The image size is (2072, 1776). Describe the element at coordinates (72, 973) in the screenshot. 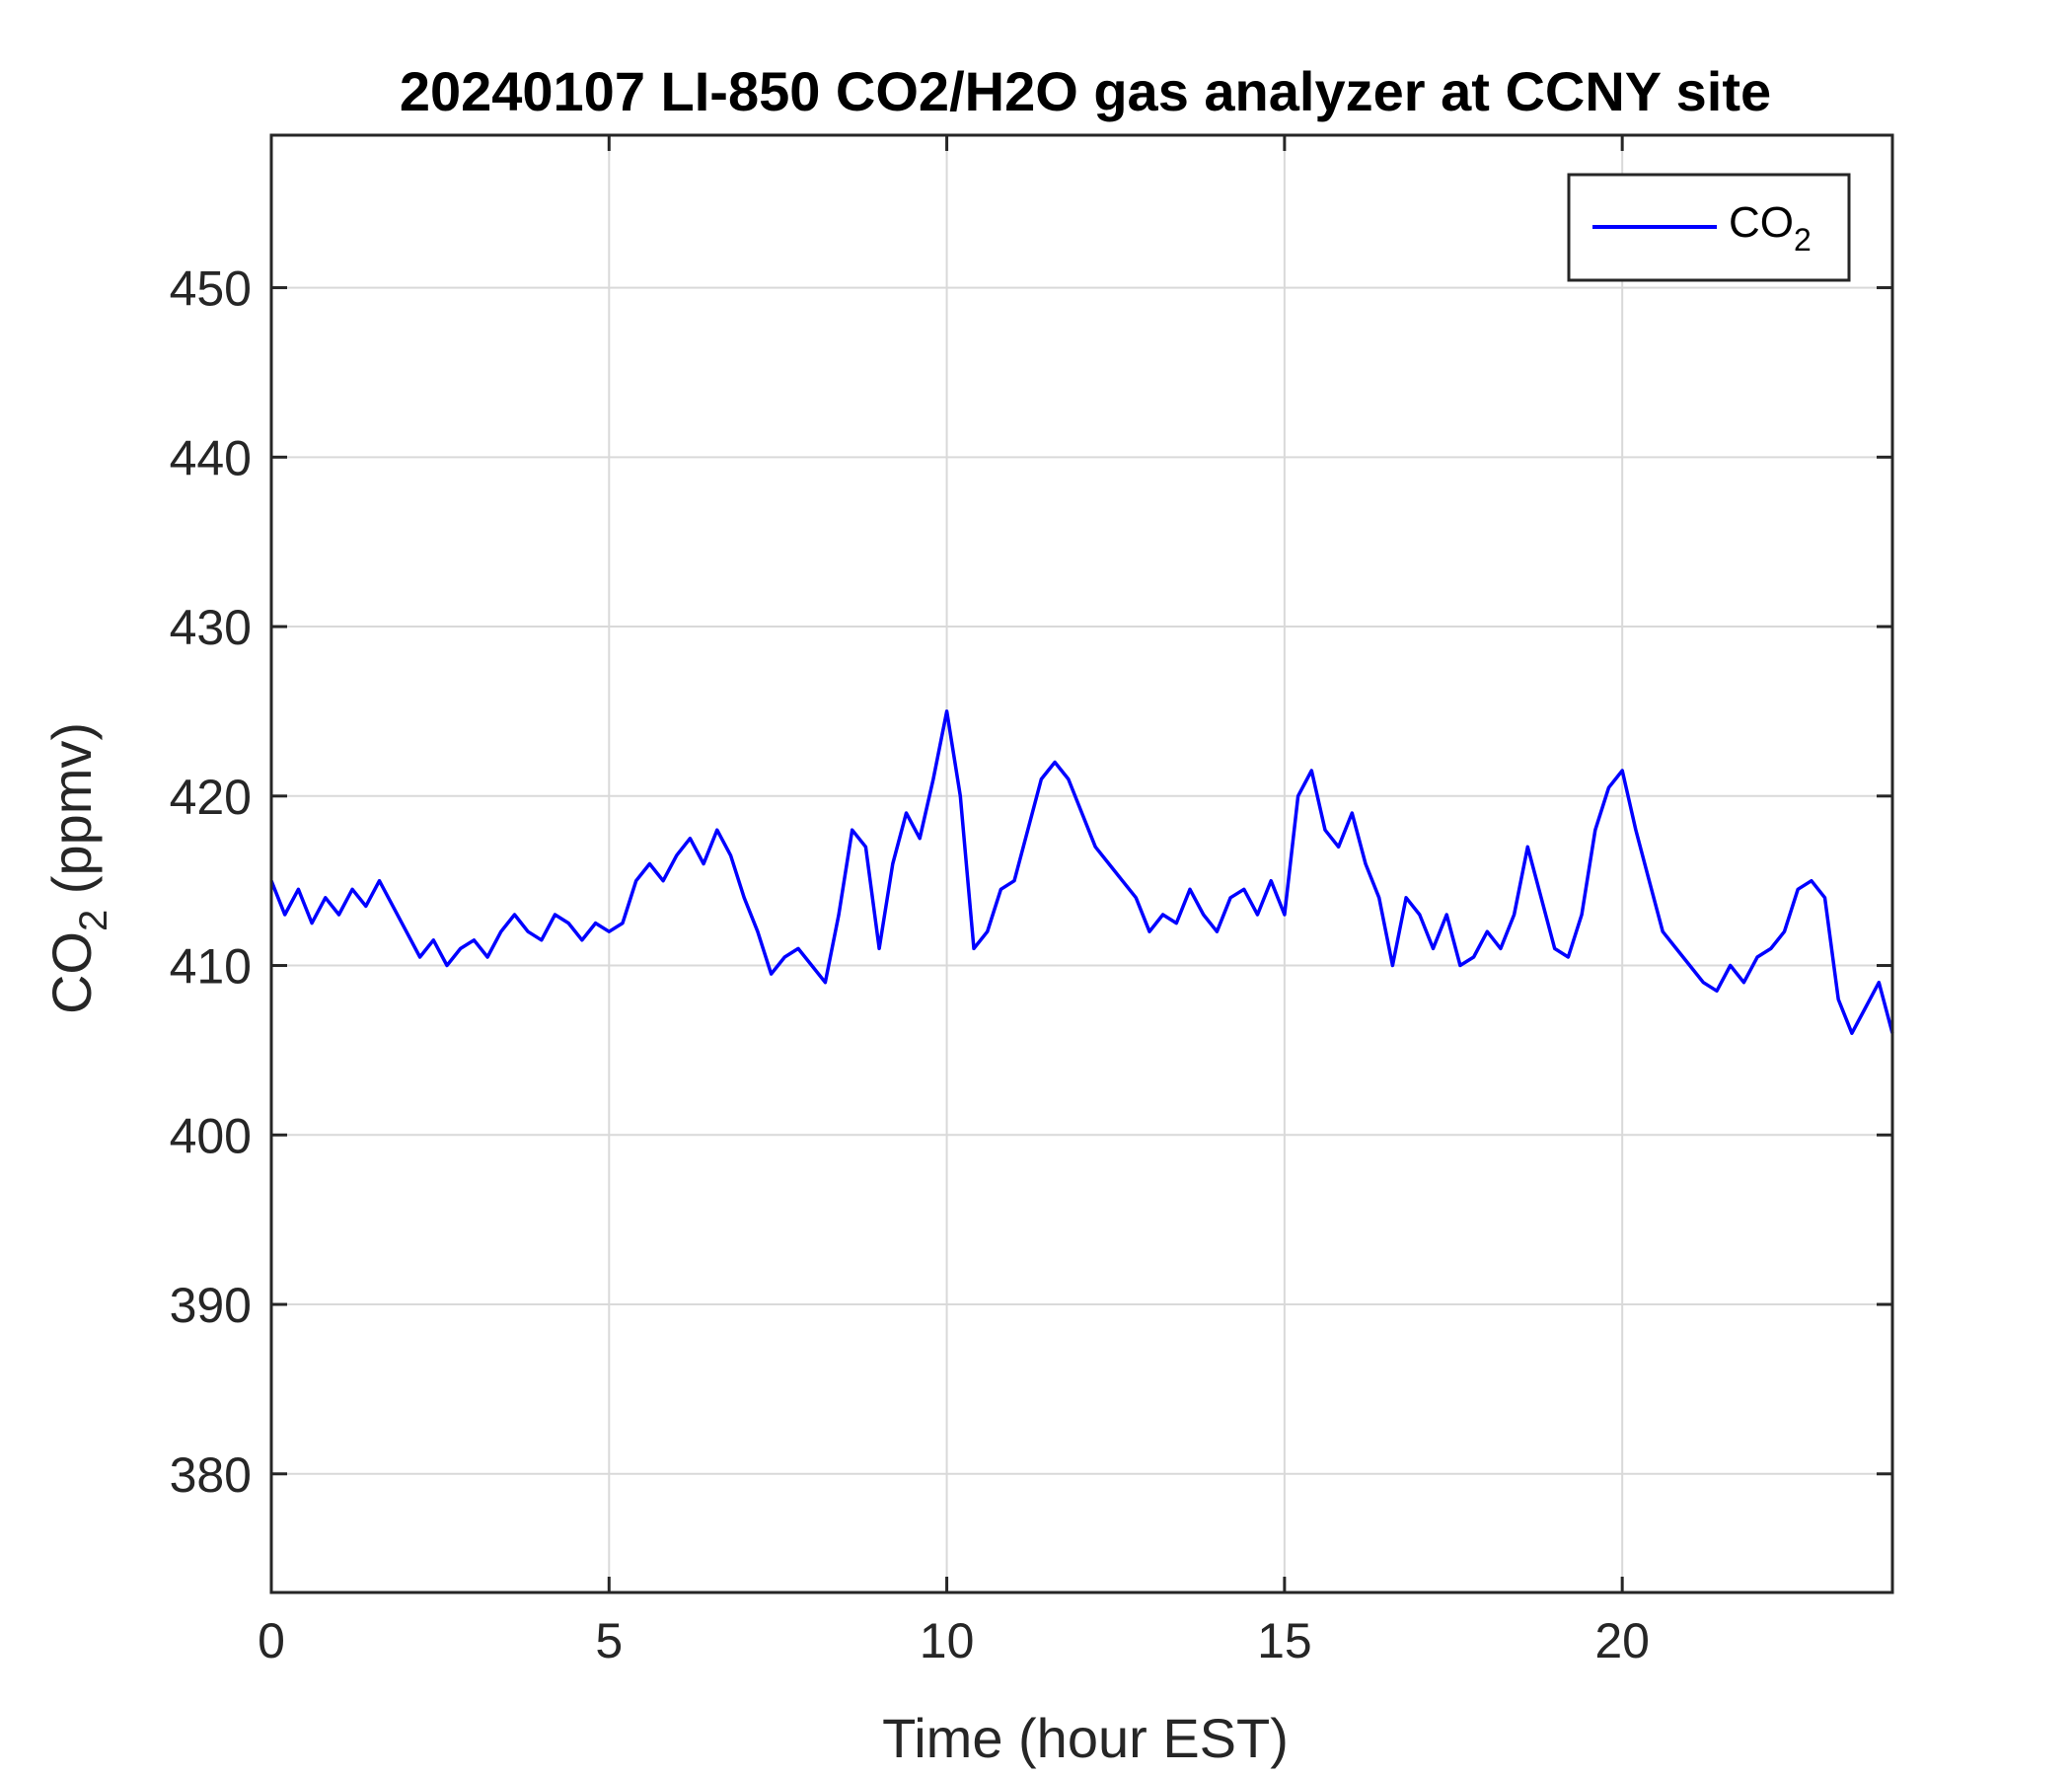

I see `y-axis-title-main: CO` at that location.